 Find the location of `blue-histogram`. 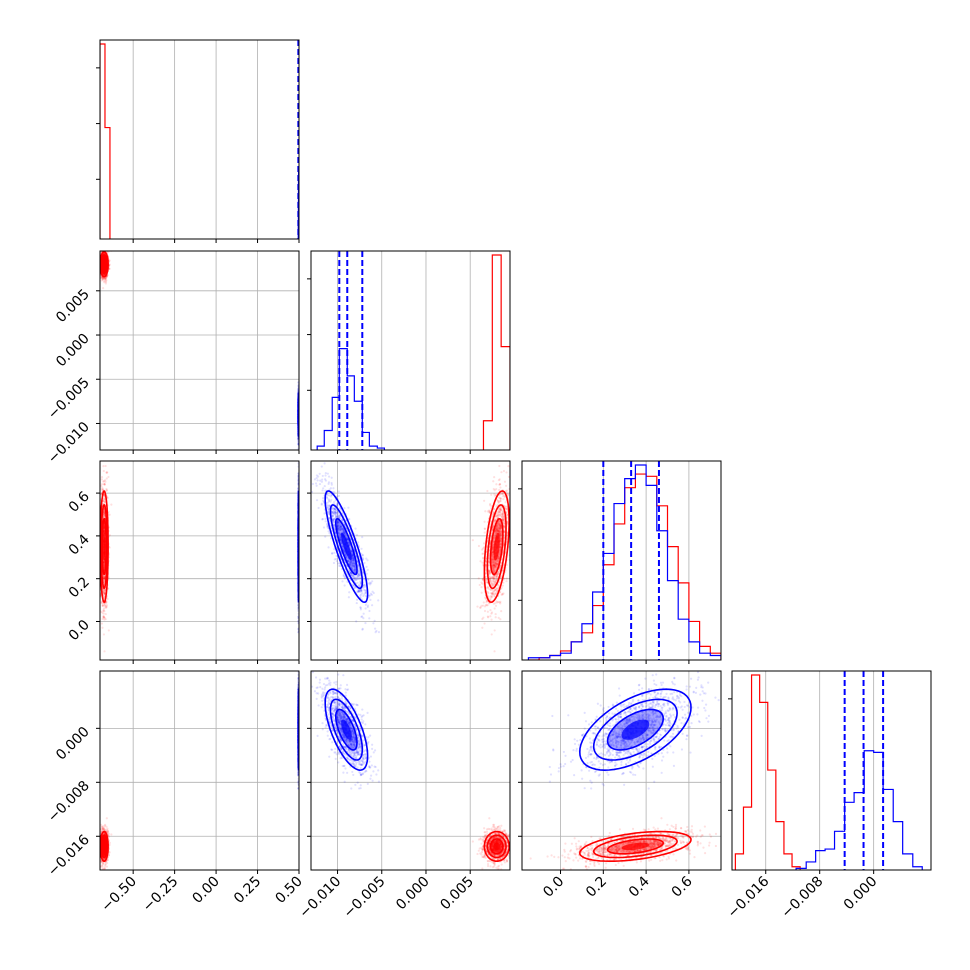

blue-histogram is located at coordinates (350, 399).